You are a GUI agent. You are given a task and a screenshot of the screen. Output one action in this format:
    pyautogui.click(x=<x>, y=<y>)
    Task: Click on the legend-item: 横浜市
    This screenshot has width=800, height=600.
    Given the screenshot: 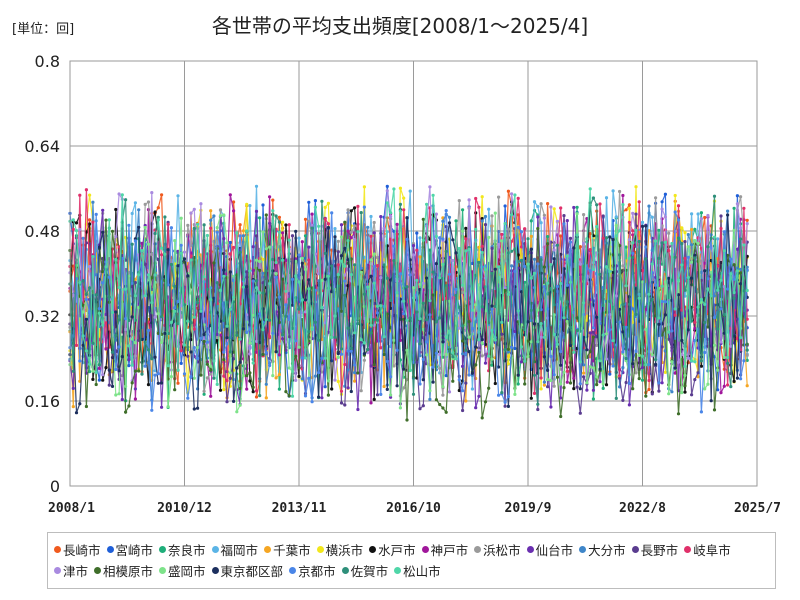 What is the action you would take?
    pyautogui.click(x=339, y=549)
    